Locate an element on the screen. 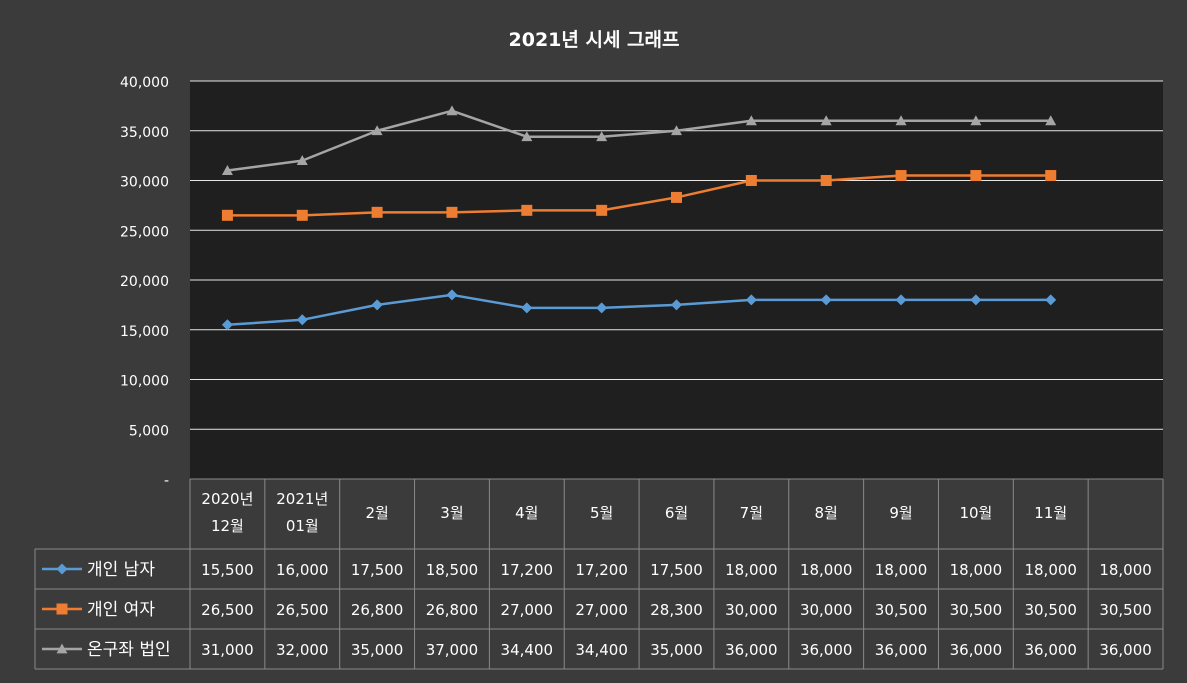 The height and width of the screenshot is (683, 1187). x-tick-label: 01월 is located at coordinates (302, 526).